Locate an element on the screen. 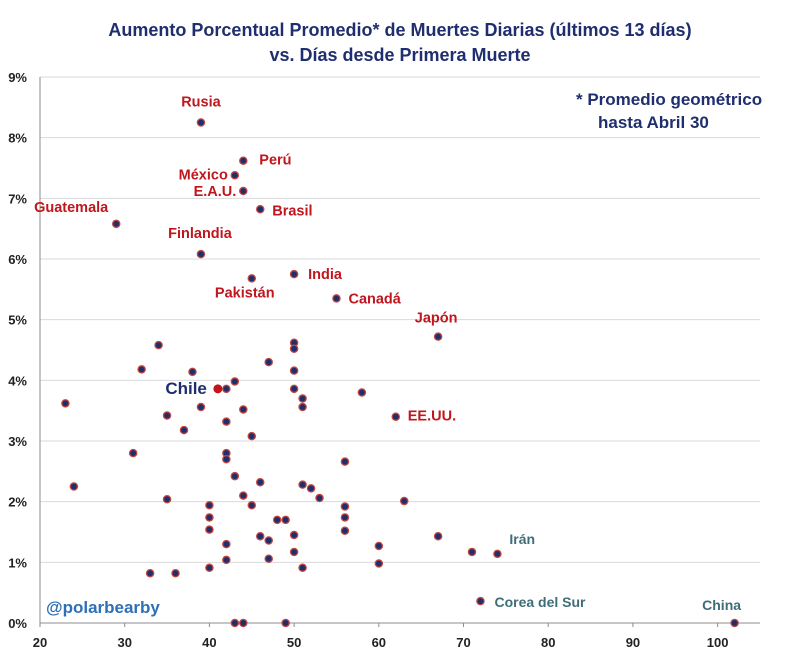  point-label: India is located at coordinates (325, 275).